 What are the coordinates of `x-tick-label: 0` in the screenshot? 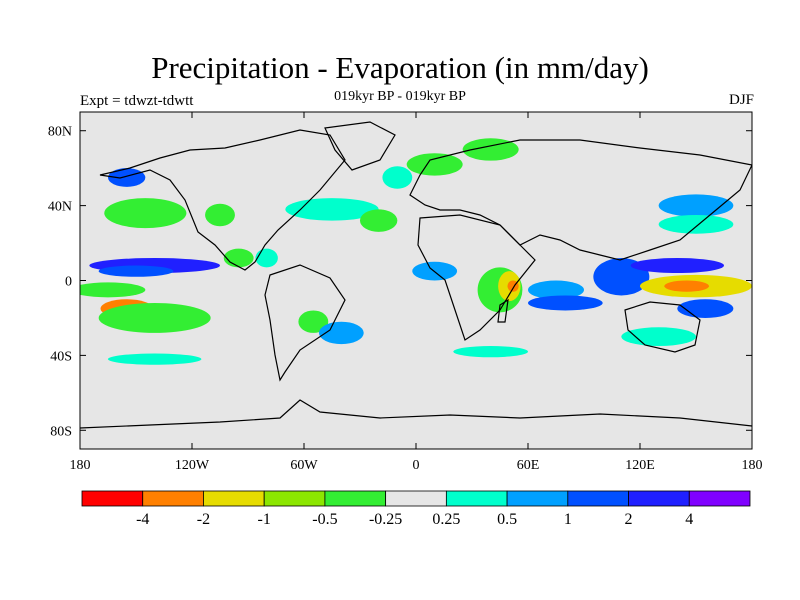 It's located at (416, 465).